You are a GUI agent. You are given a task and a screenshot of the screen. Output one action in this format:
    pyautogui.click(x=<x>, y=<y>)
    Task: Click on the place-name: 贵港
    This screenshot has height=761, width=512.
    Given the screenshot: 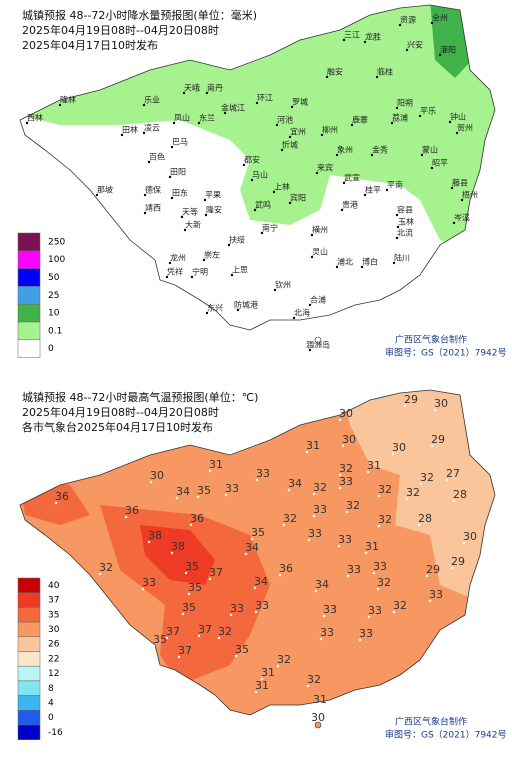 What is the action you would take?
    pyautogui.click(x=350, y=205)
    